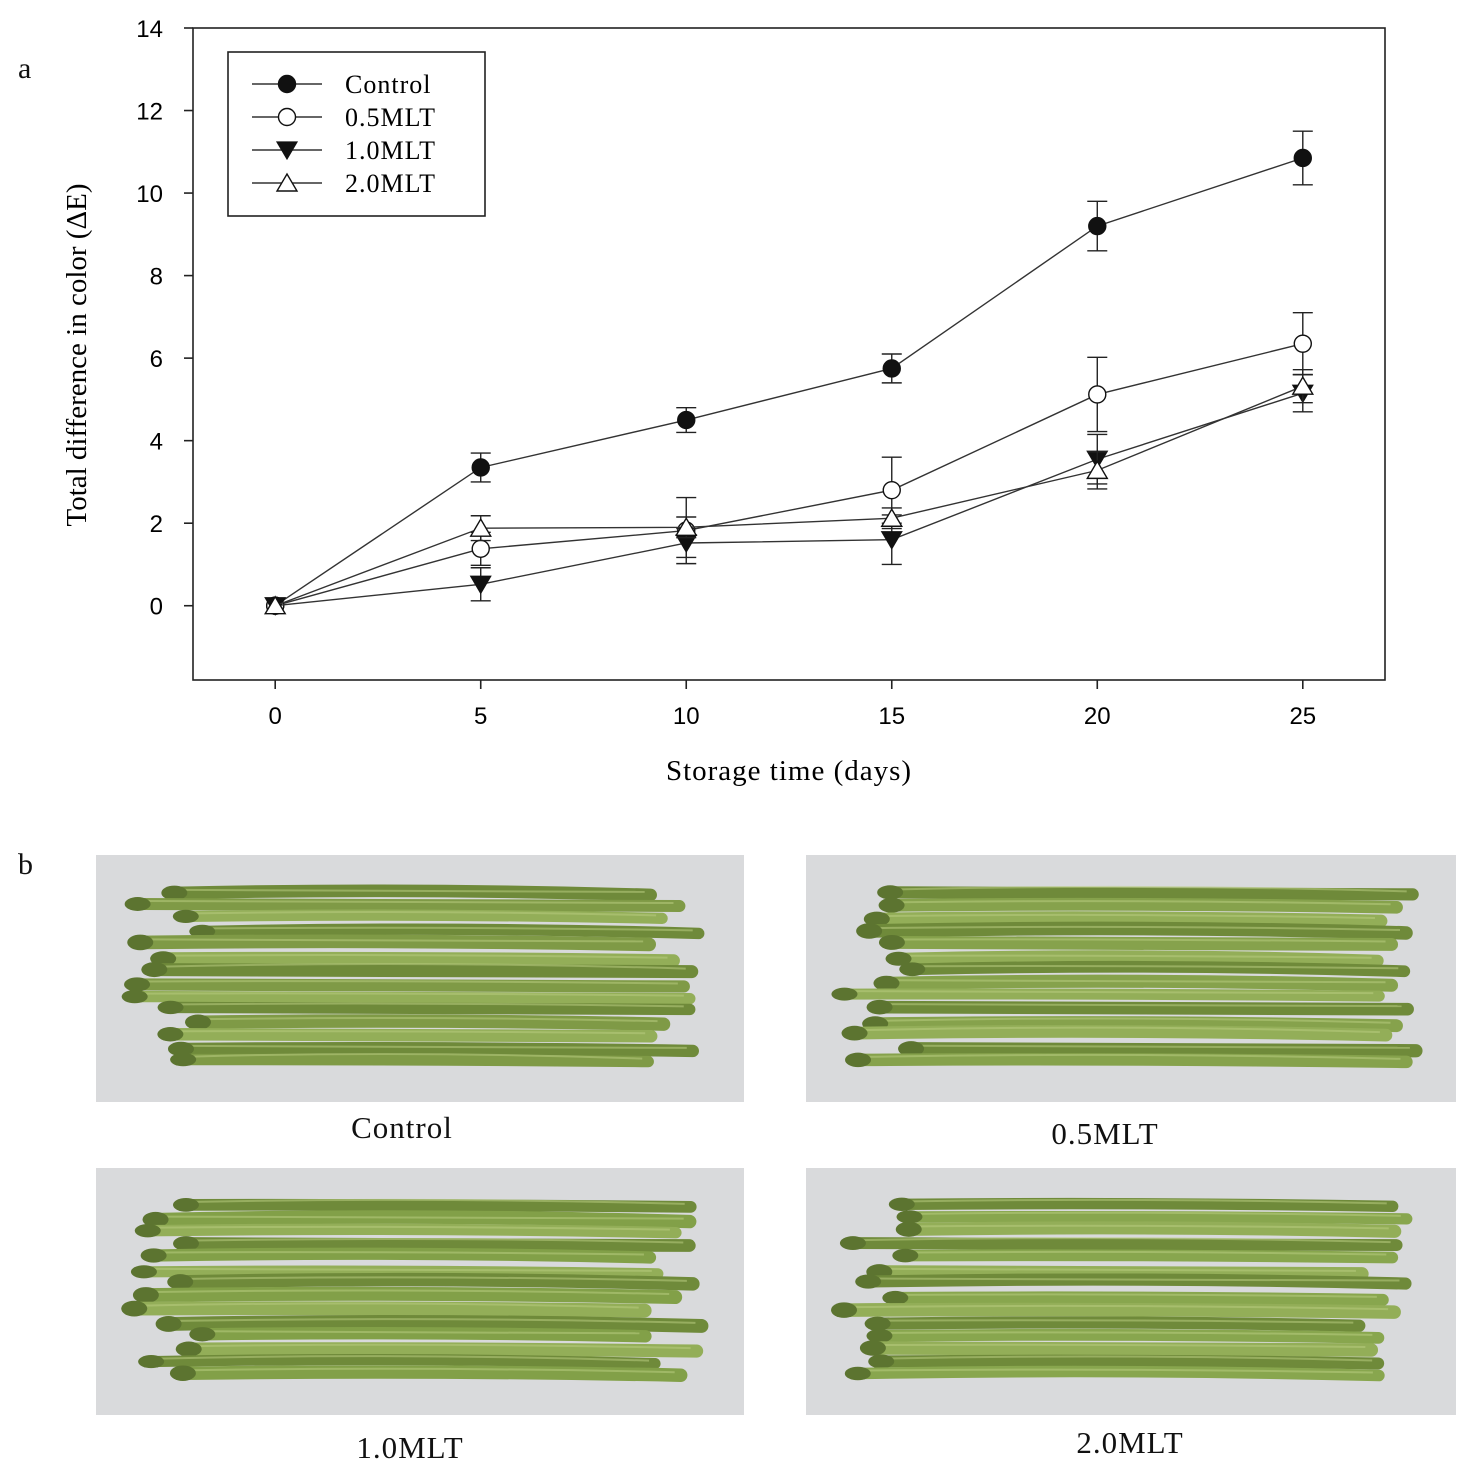 This screenshot has height=1472, width=1475. Describe the element at coordinates (1105, 1133) in the screenshot. I see `caption-0.5mlt: 0.5MLT` at that location.